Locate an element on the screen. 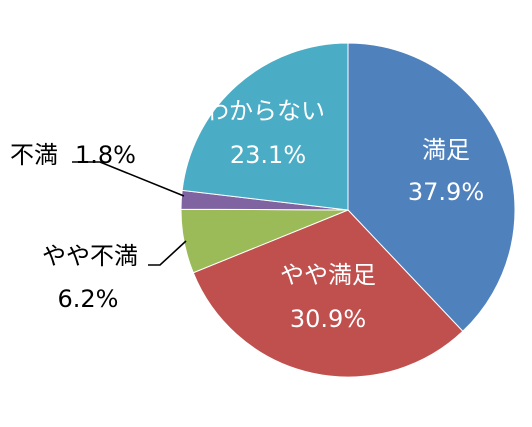 The width and height of the screenshot is (532, 427). slice-label-3: やや不満 is located at coordinates (90, 256).